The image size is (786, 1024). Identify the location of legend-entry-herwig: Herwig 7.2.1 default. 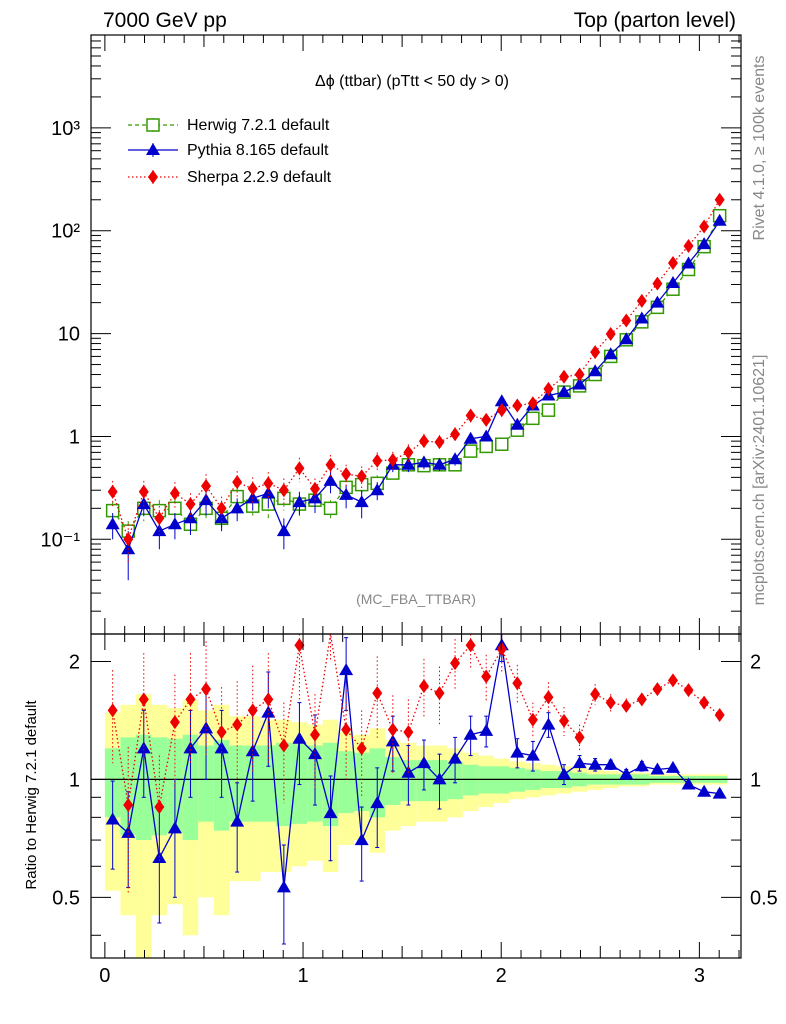
(229, 125).